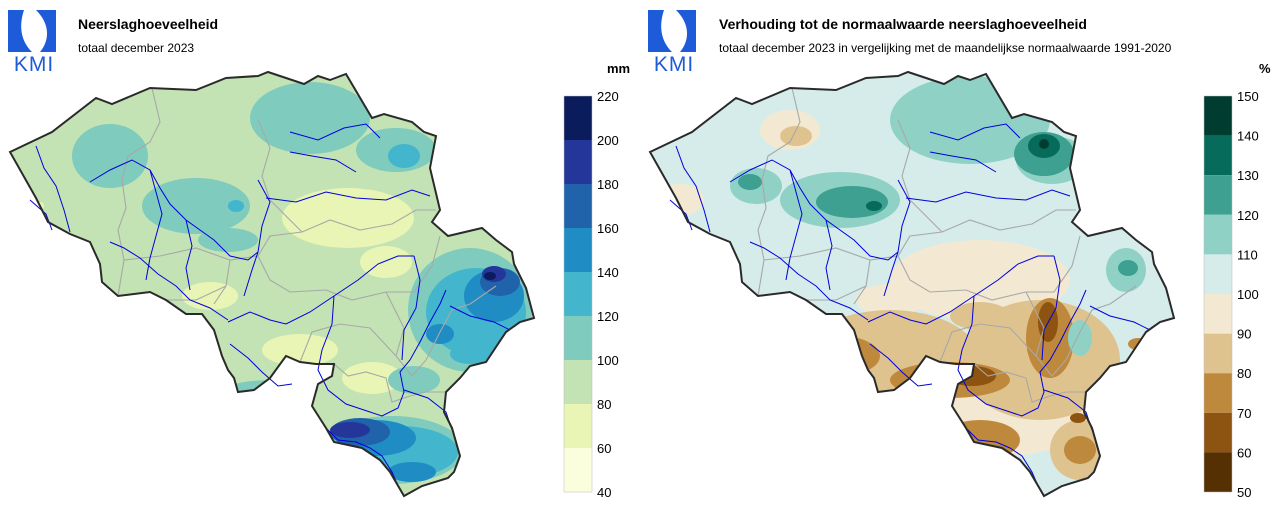 Image resolution: width=1280 pixels, height=507 pixels. Describe the element at coordinates (1265, 68) in the screenshot. I see `legend-unit: %` at that location.